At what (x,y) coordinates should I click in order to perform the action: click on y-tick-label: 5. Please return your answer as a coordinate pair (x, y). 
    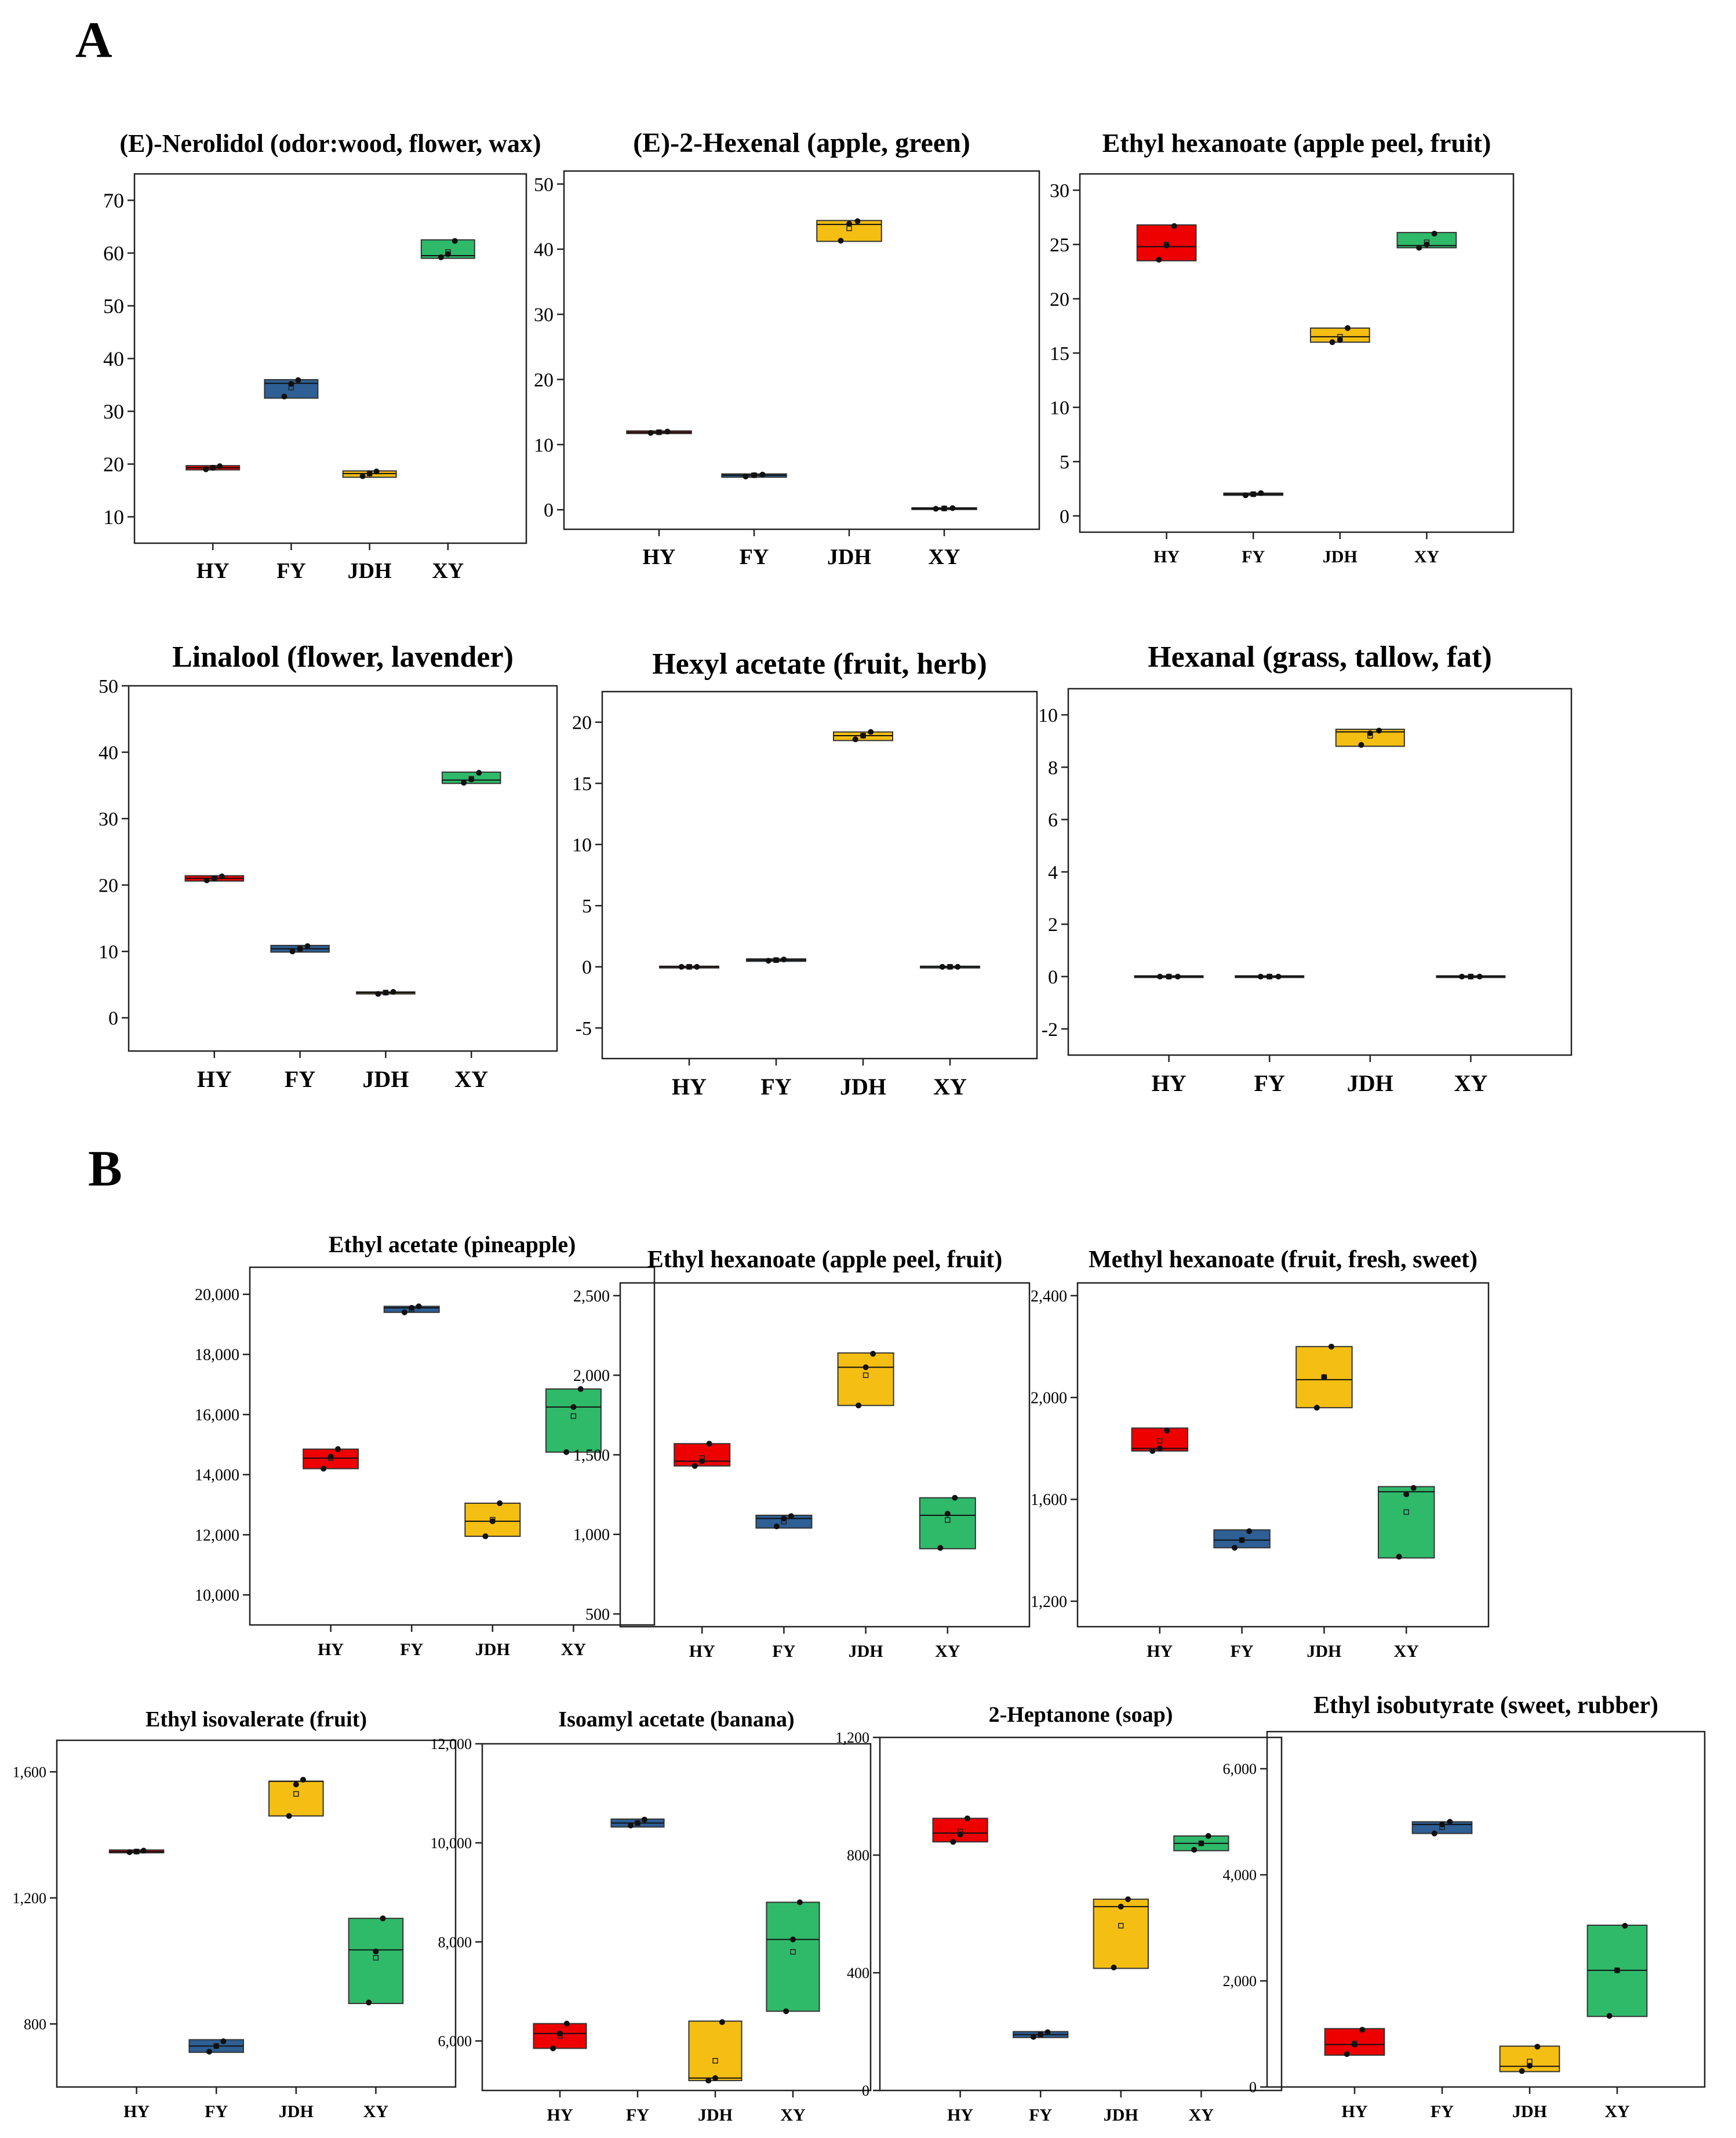
    Looking at the image, I should click on (587, 907).